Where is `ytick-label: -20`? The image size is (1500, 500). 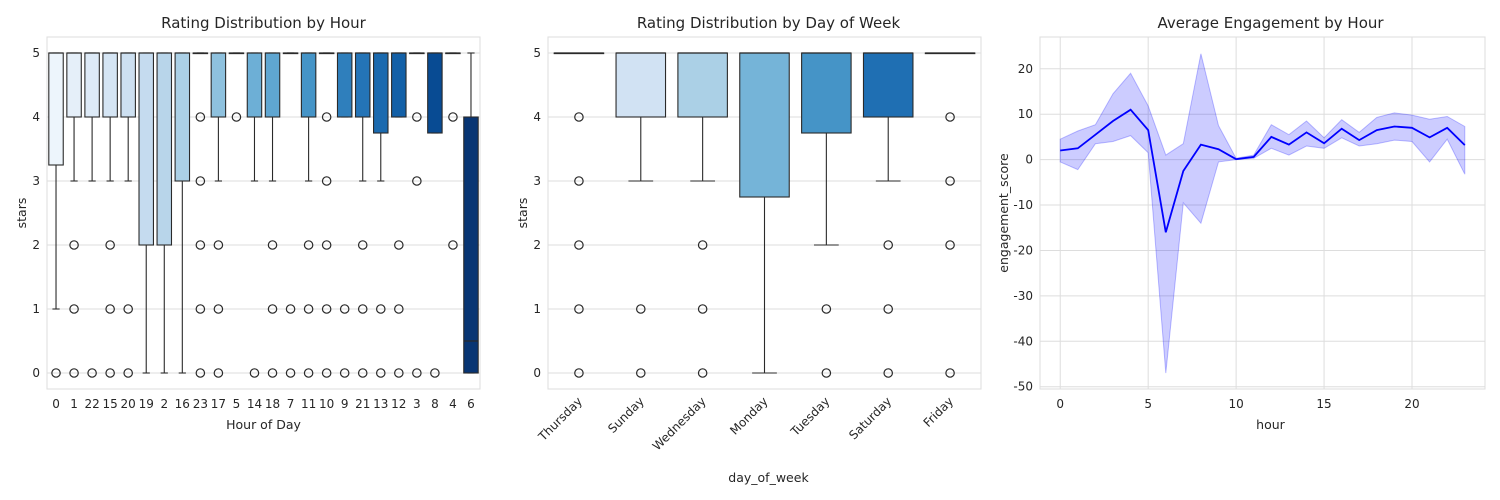
ytick-label: -20 is located at coordinates (1023, 250).